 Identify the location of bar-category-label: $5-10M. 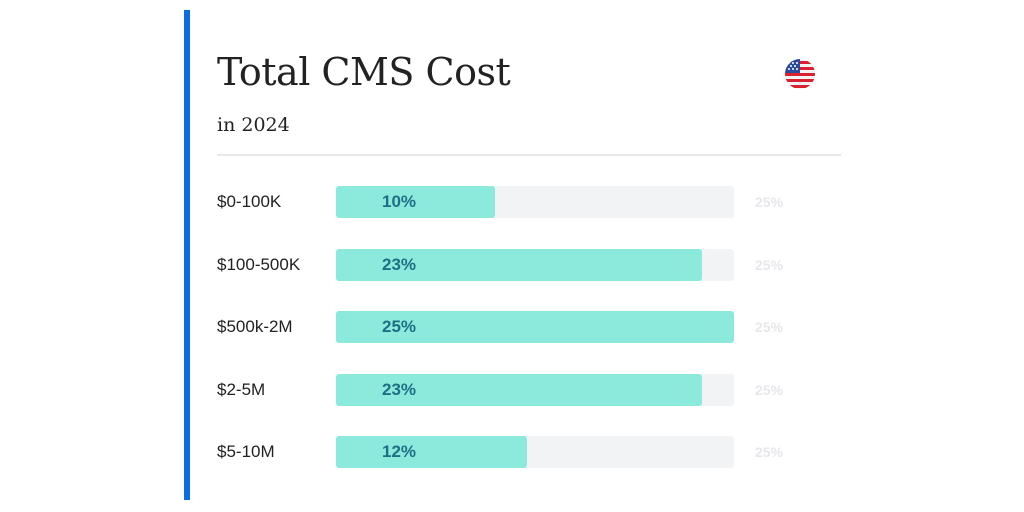
(246, 451).